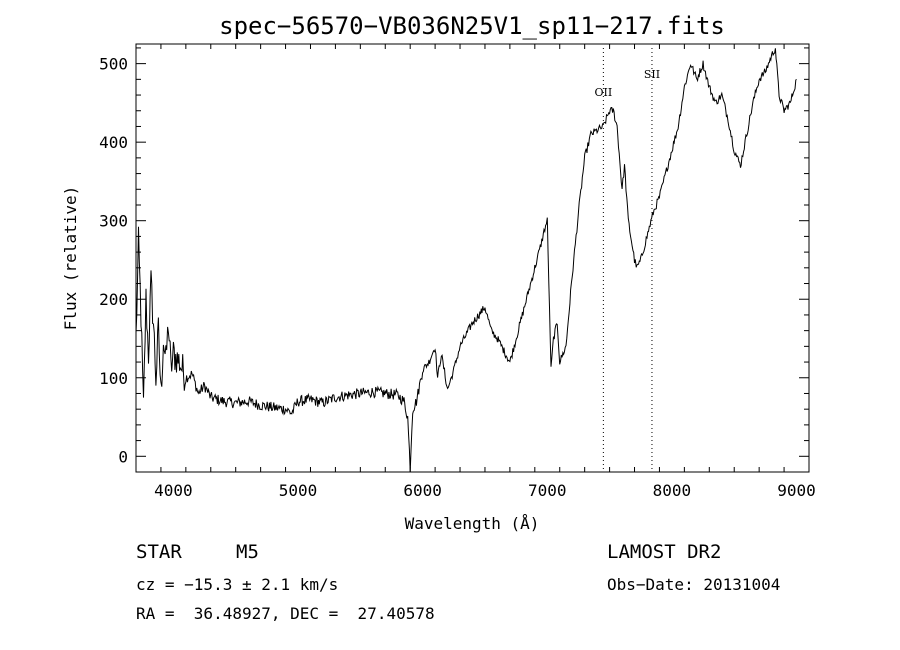 The width and height of the screenshot is (900, 650). Describe the element at coordinates (422, 490) in the screenshot. I see `x-tick-label: 6000` at that location.